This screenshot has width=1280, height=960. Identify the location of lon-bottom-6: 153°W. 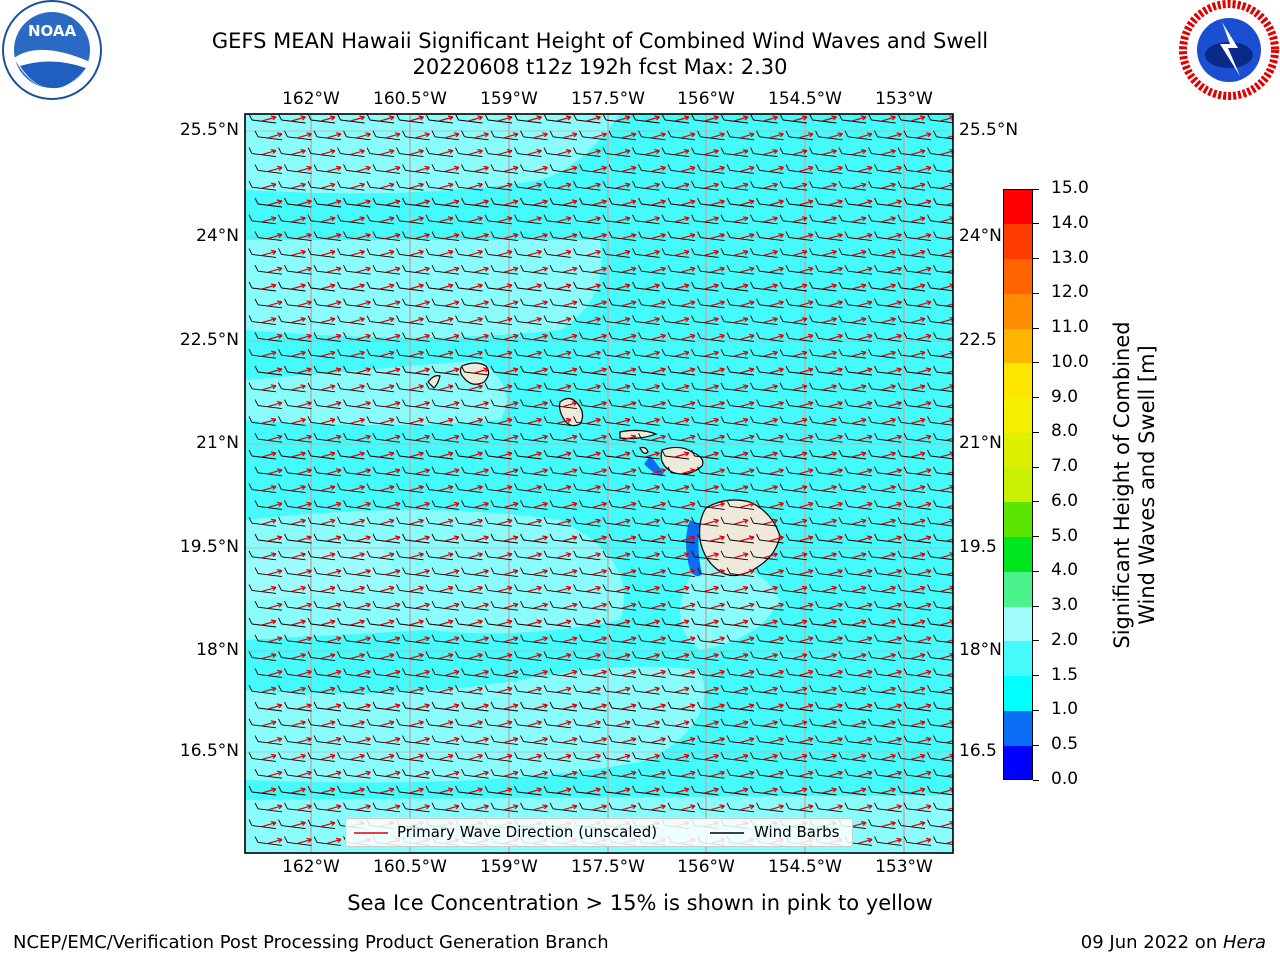
(904, 867).